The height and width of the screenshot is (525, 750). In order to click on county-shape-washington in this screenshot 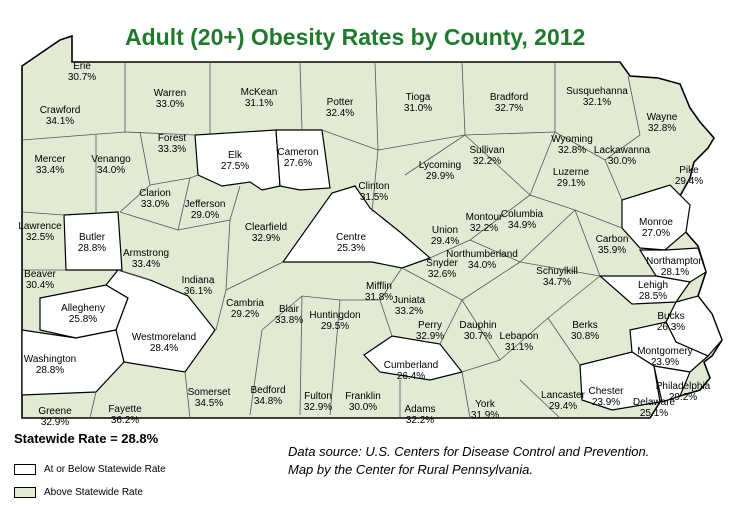, I will do `click(73, 362)`.